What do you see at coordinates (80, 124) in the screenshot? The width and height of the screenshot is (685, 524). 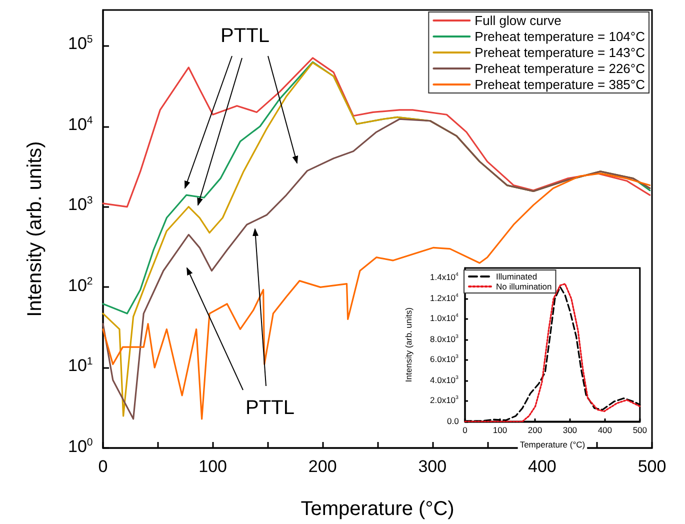 I see `y-tick-label: 10$^{4}$` at bounding box center [80, 124].